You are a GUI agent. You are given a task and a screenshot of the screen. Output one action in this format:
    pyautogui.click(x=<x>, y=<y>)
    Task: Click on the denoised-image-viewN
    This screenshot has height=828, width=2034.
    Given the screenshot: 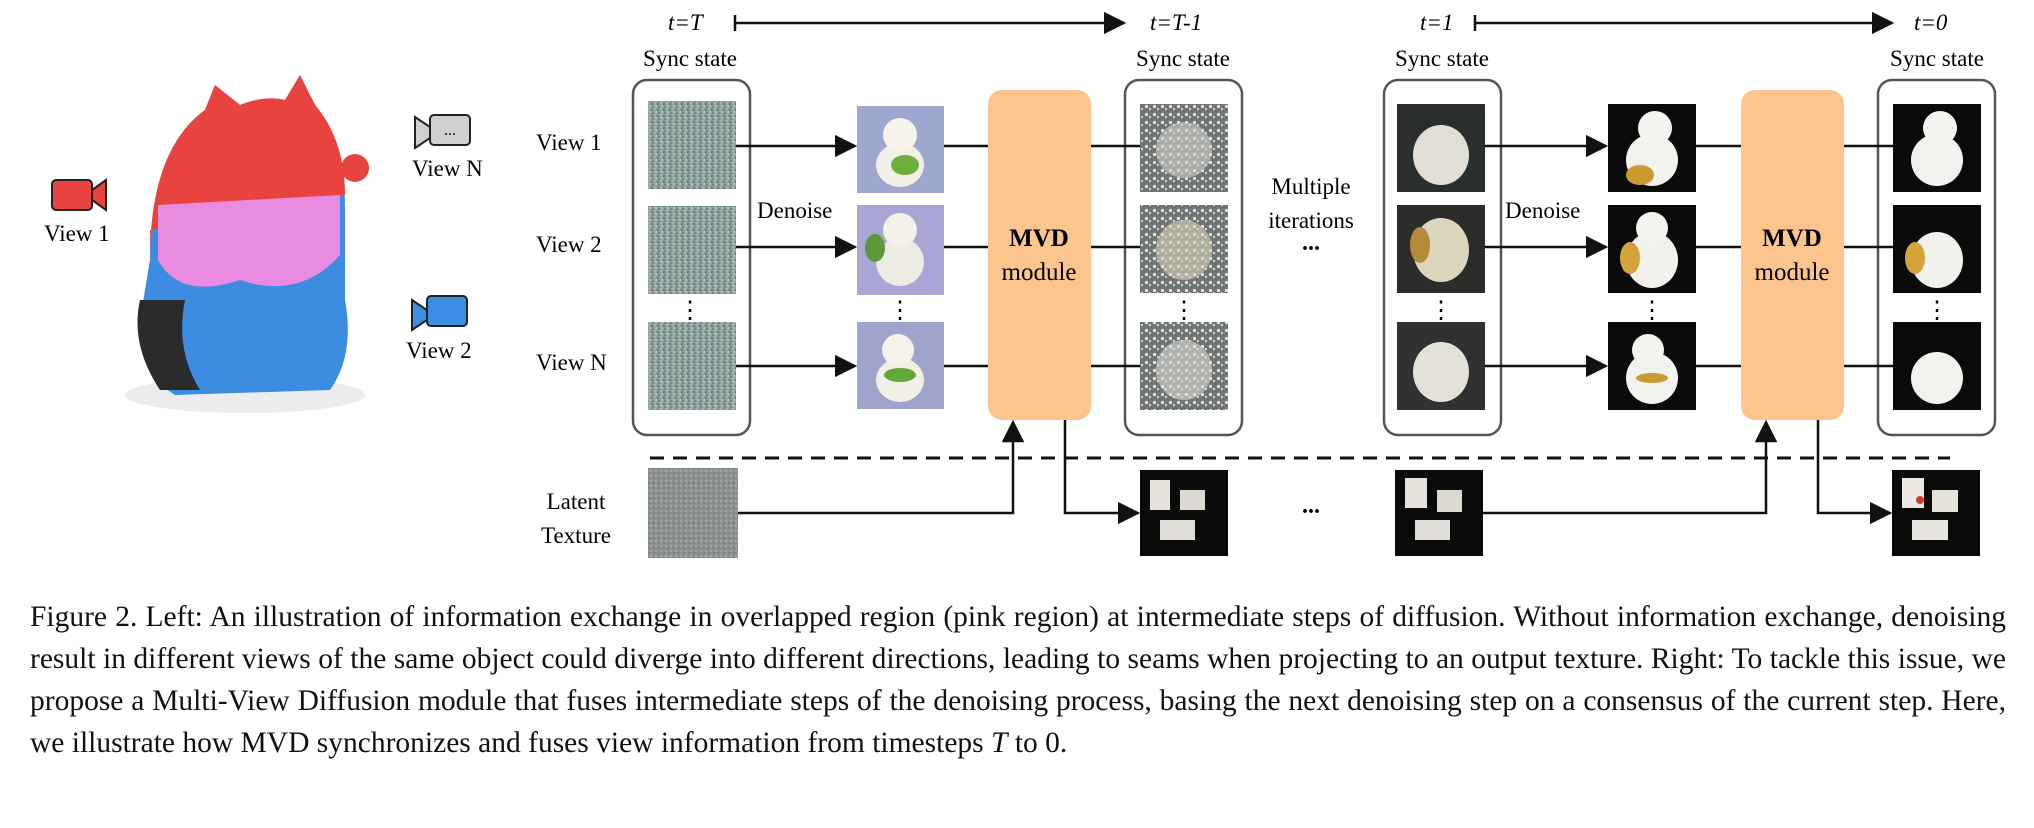 What is the action you would take?
    pyautogui.click(x=900, y=365)
    